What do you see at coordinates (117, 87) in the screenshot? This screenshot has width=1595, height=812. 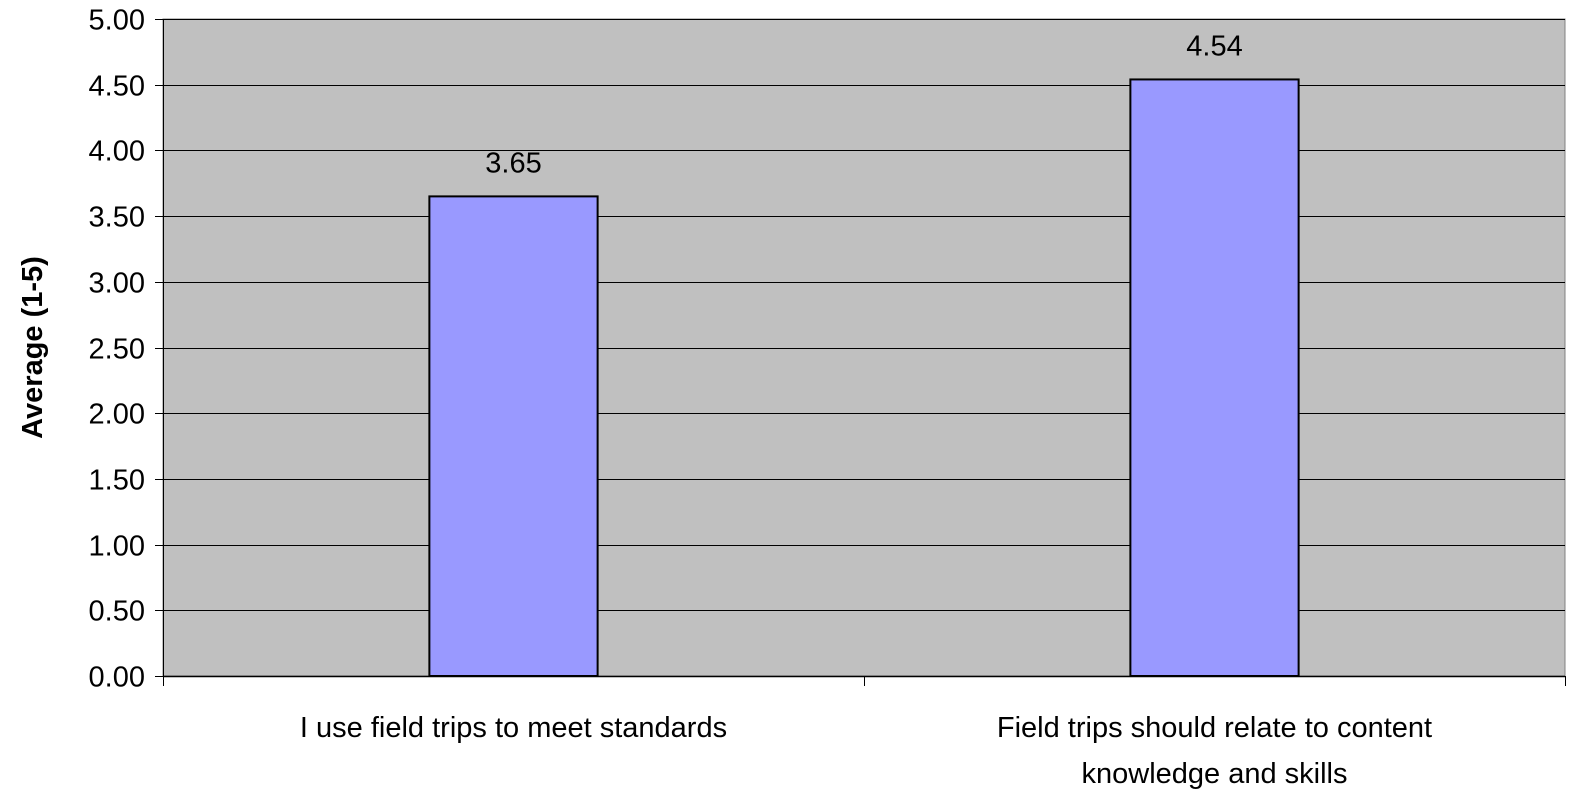 I see `y-tick-label: 4.50` at bounding box center [117, 87].